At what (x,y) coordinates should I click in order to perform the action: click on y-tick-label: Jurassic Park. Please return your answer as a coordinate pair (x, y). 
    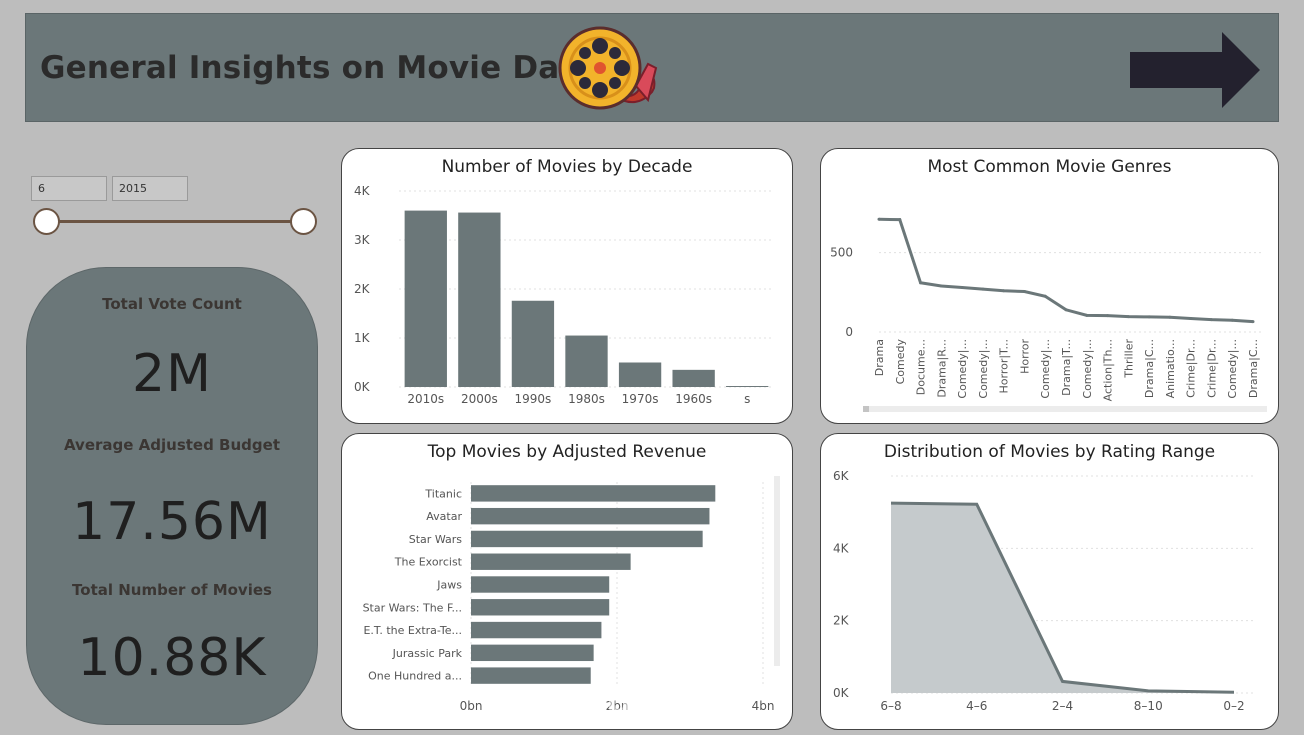
    Looking at the image, I should click on (427, 653).